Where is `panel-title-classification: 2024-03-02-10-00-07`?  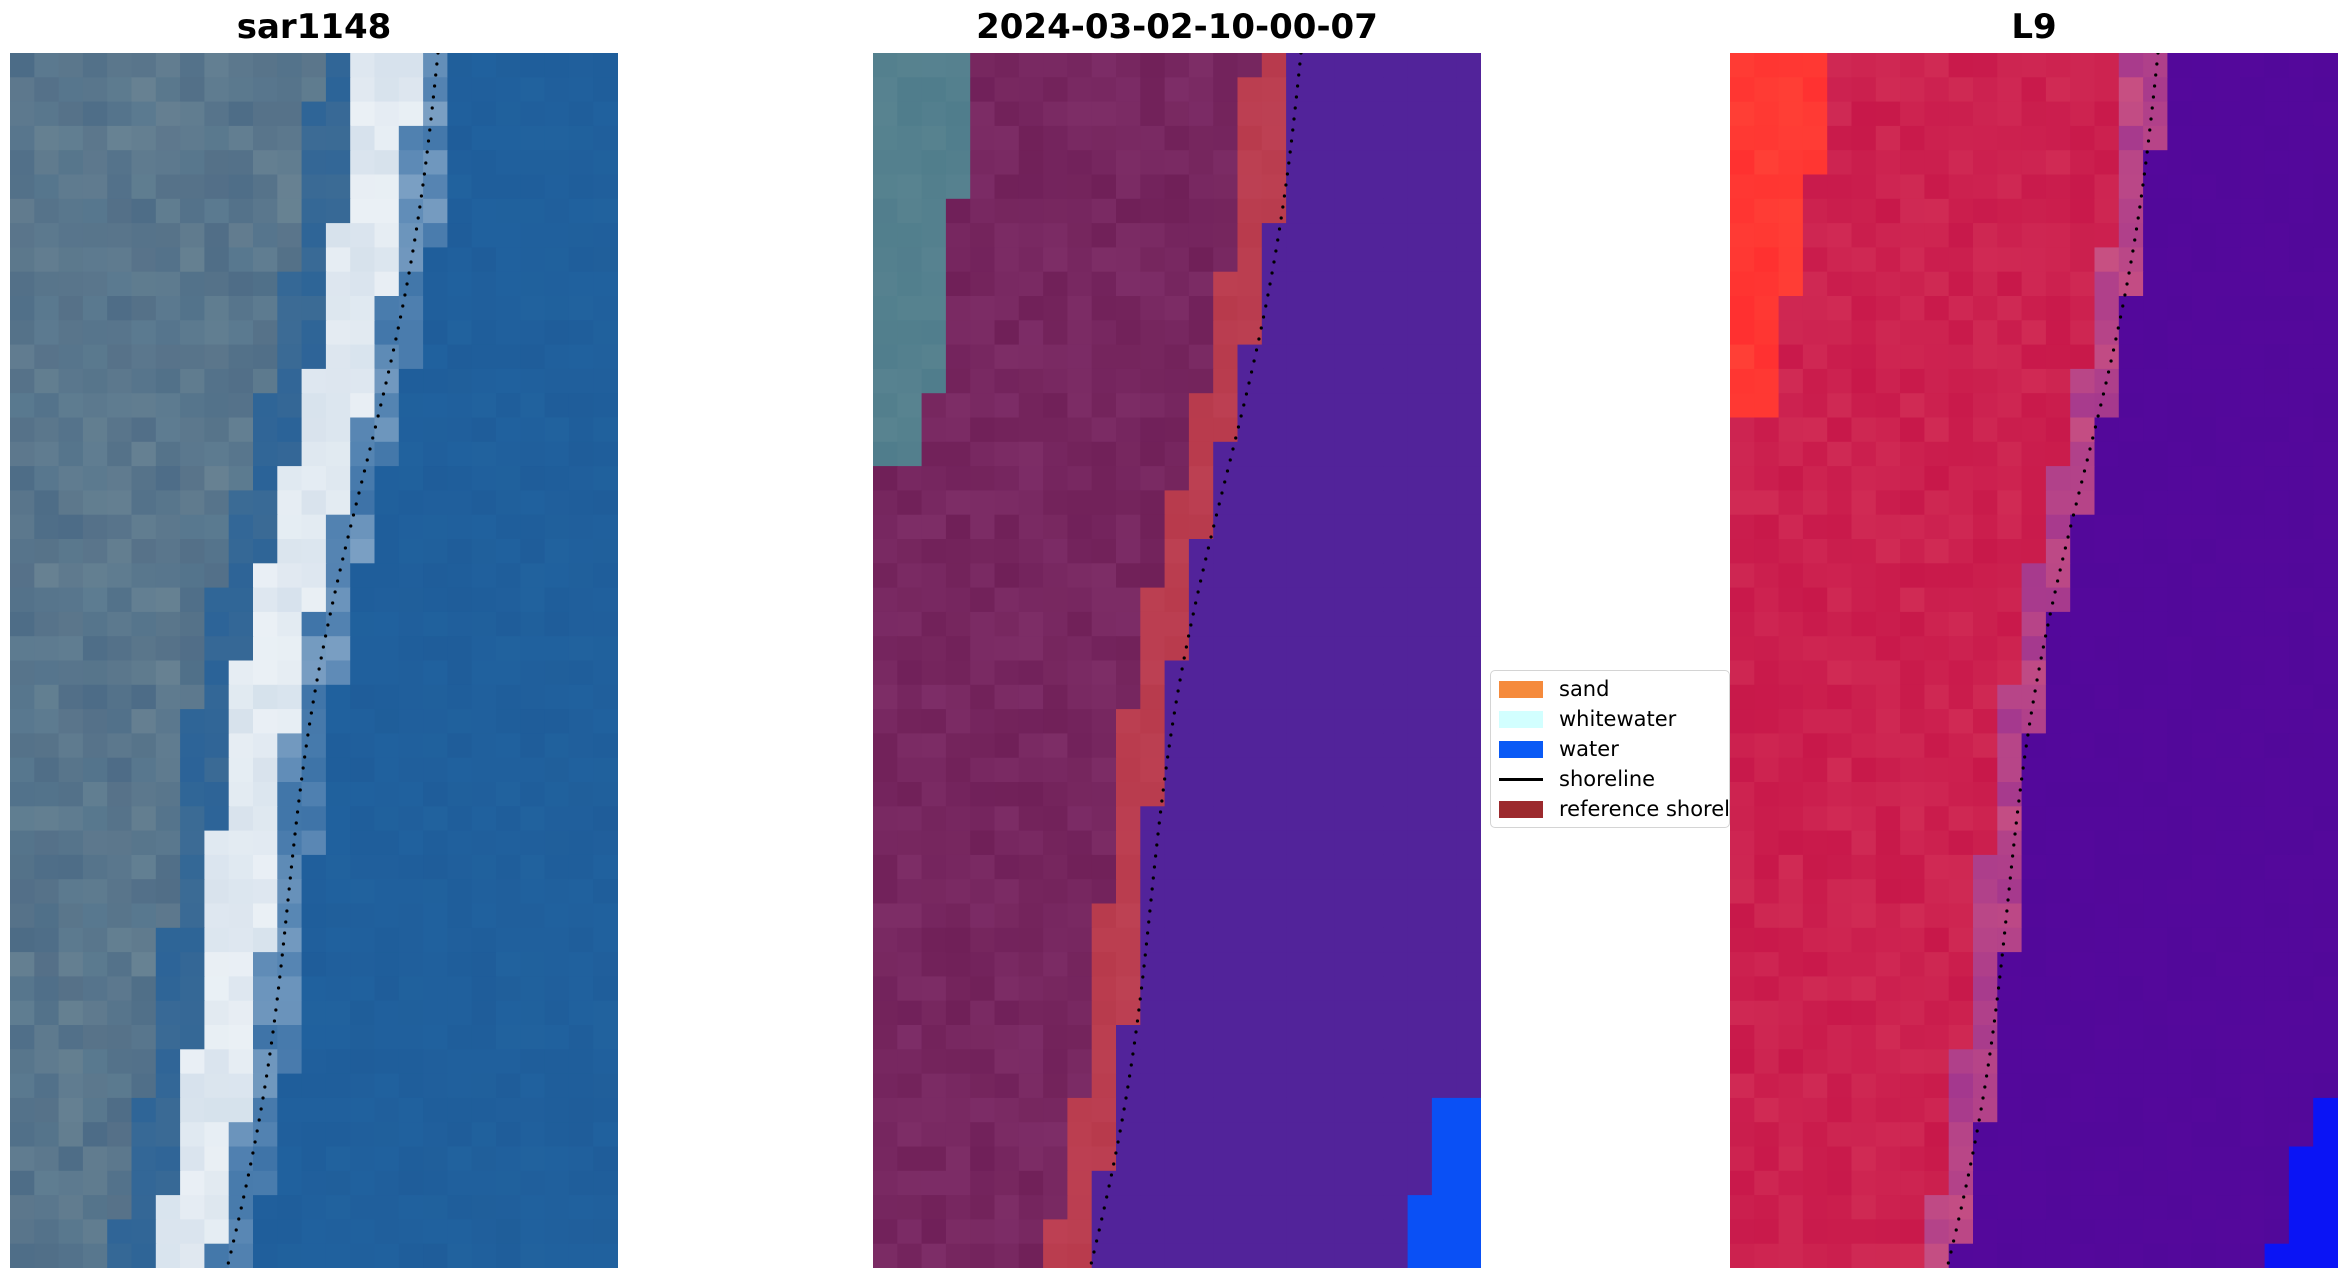
panel-title-classification: 2024-03-02-10-00-07 is located at coordinates (1177, 27).